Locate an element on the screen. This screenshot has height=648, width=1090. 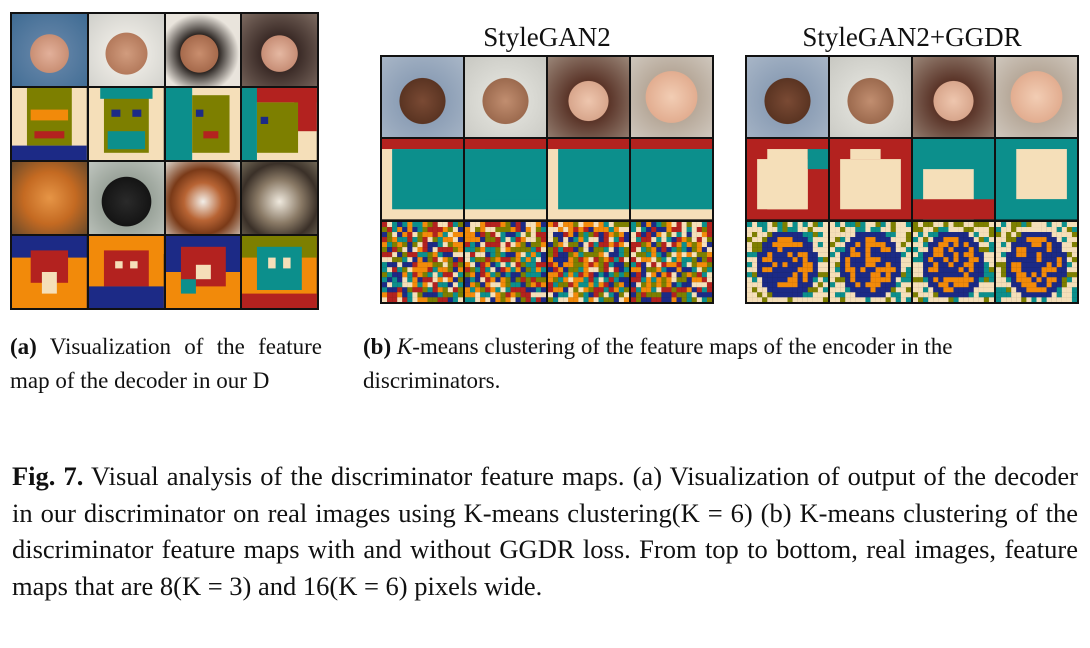
panel-b-stylegan2-grid is located at coordinates (547, 179).